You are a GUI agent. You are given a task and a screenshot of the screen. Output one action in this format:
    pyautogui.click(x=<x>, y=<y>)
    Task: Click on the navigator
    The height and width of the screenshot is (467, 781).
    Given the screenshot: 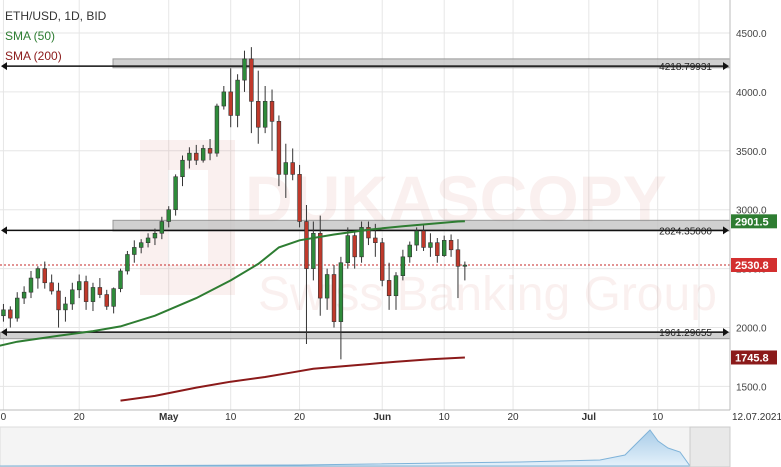 What is the action you would take?
    pyautogui.click(x=365, y=446)
    